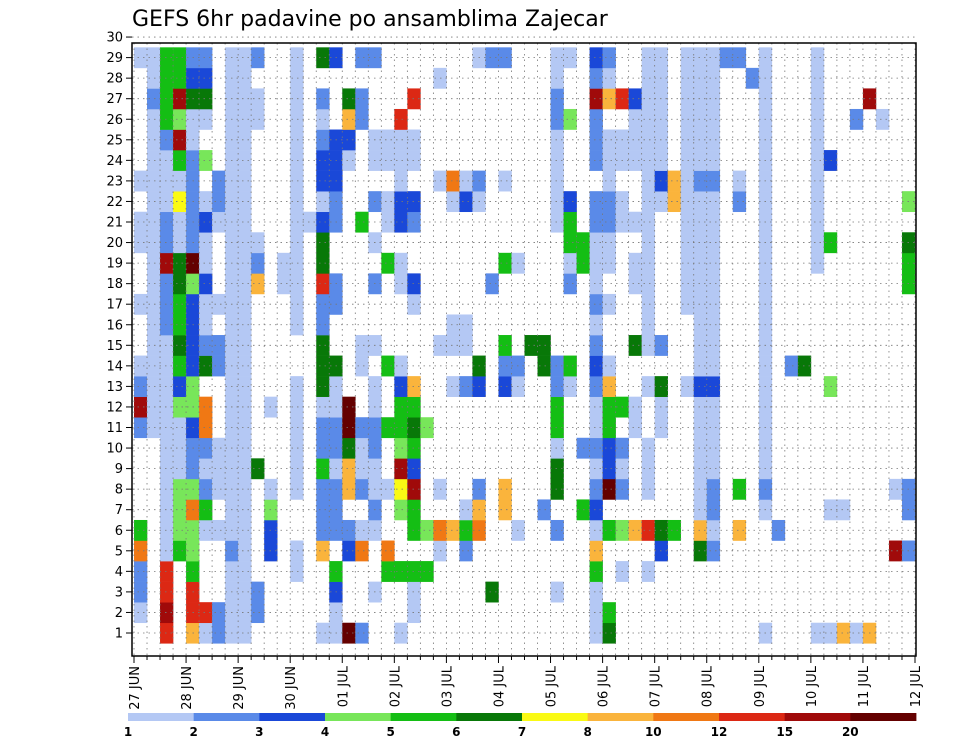 Image resolution: width=960 pixels, height=742 pixels. Describe the element at coordinates (114, 120) in the screenshot. I see `y-tick-label: 26` at that location.